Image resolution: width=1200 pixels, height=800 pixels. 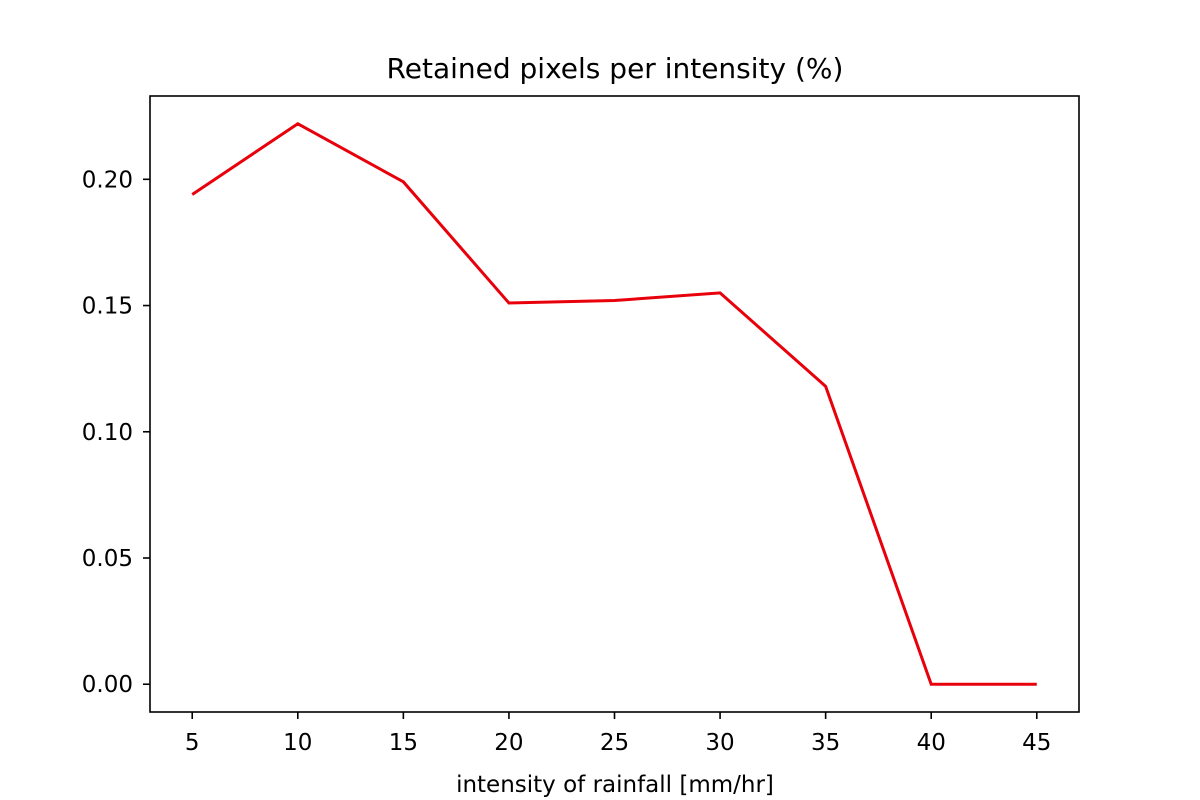 What do you see at coordinates (107, 433) in the screenshot?
I see `y-tick-label: 0.10` at bounding box center [107, 433].